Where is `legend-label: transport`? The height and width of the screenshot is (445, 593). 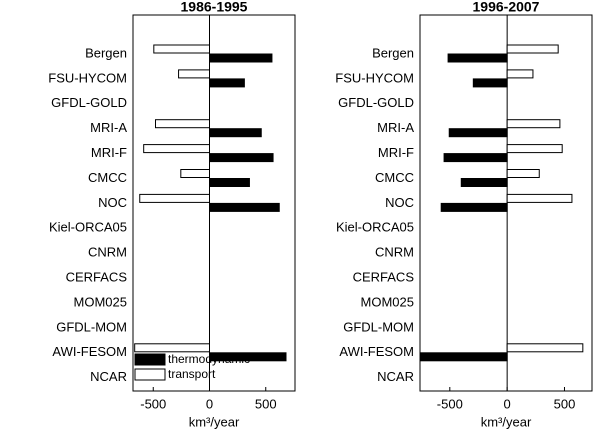 legend-label: transport is located at coordinates (192, 374).